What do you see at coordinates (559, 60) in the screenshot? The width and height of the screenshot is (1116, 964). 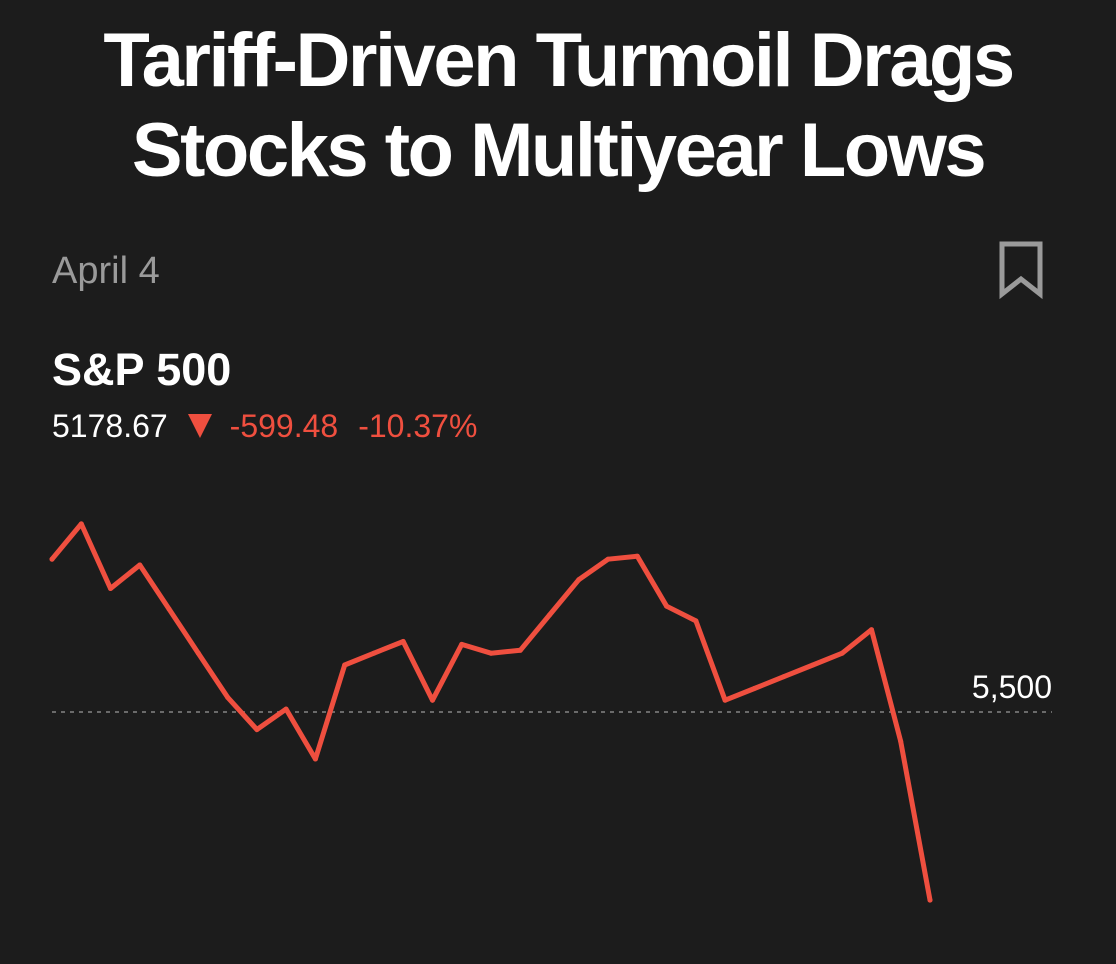 I see `headline-line-1: Tariff-Driven Turmoil Drags` at bounding box center [559, 60].